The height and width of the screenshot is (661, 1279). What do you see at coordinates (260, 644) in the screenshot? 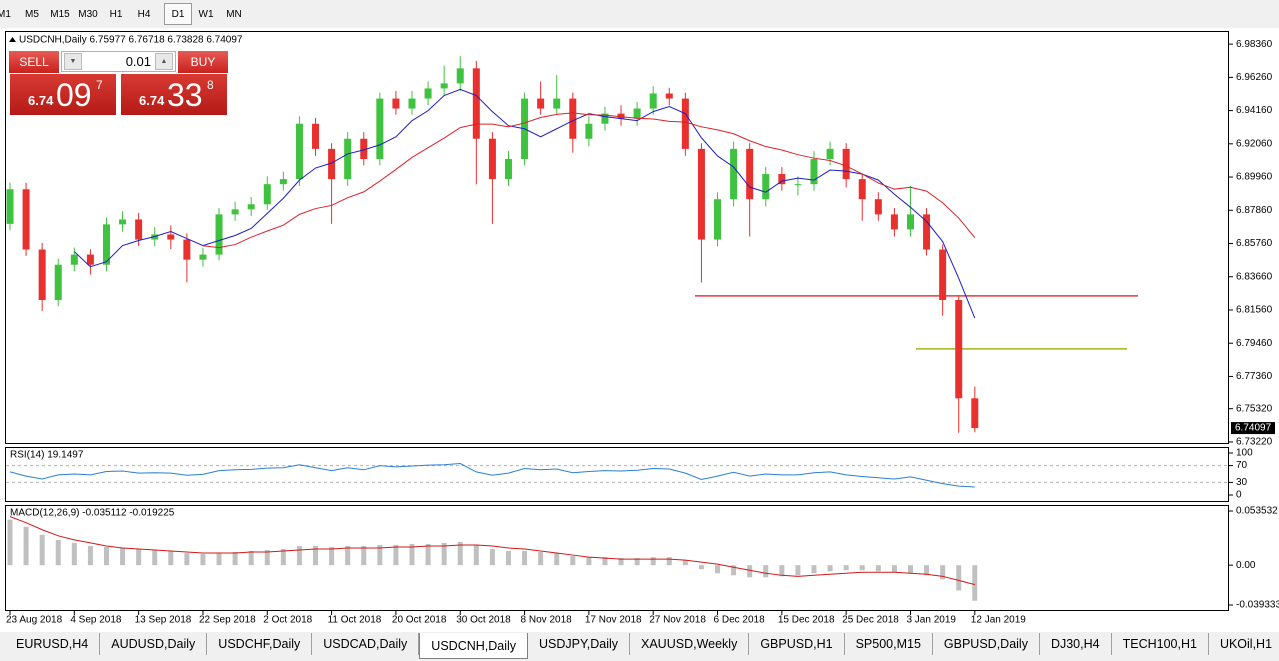
I see `chart-tab: USDCHF,Daily` at bounding box center [260, 644].